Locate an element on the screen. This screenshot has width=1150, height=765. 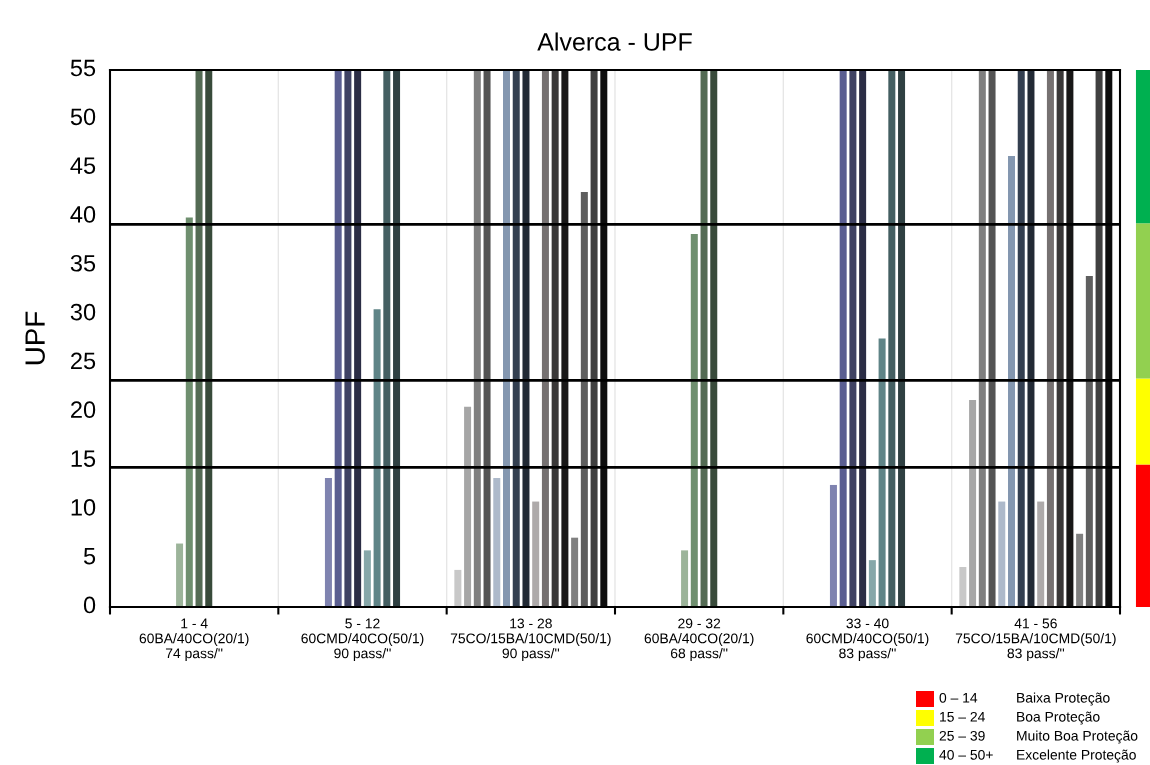
y-tick-label: 25 is located at coordinates (83, 361).